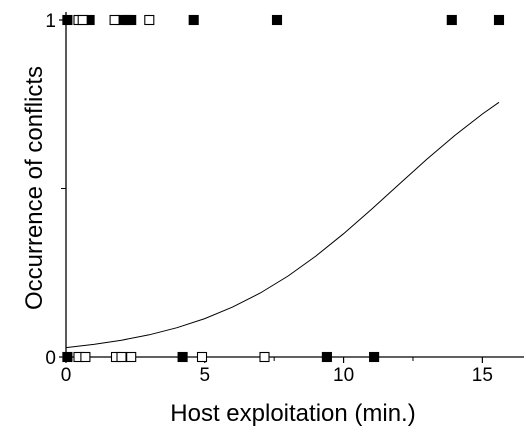 Image resolution: width=526 pixels, height=435 pixels. What do you see at coordinates (343, 375) in the screenshot?
I see `x-tick-label: 10` at bounding box center [343, 375].